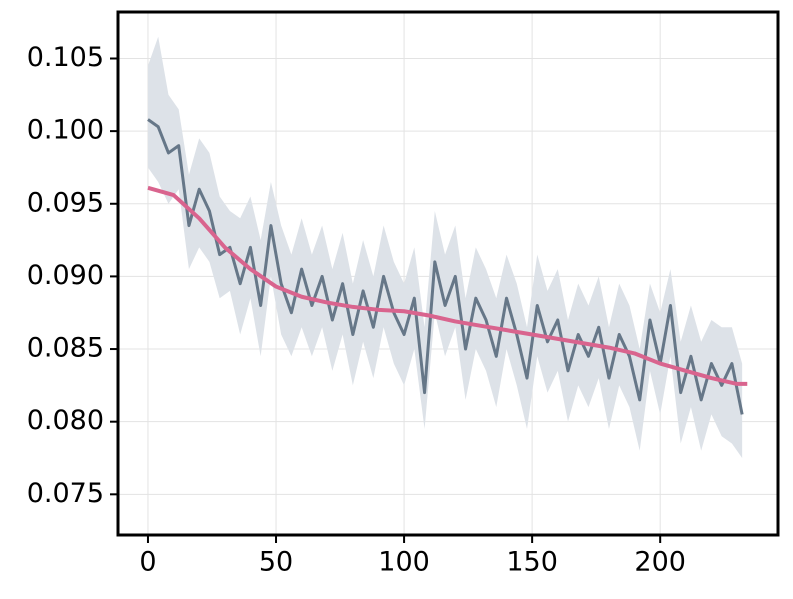 The width and height of the screenshot is (793, 599). I want to click on y-tick-label: 0.105, so click(65, 57).